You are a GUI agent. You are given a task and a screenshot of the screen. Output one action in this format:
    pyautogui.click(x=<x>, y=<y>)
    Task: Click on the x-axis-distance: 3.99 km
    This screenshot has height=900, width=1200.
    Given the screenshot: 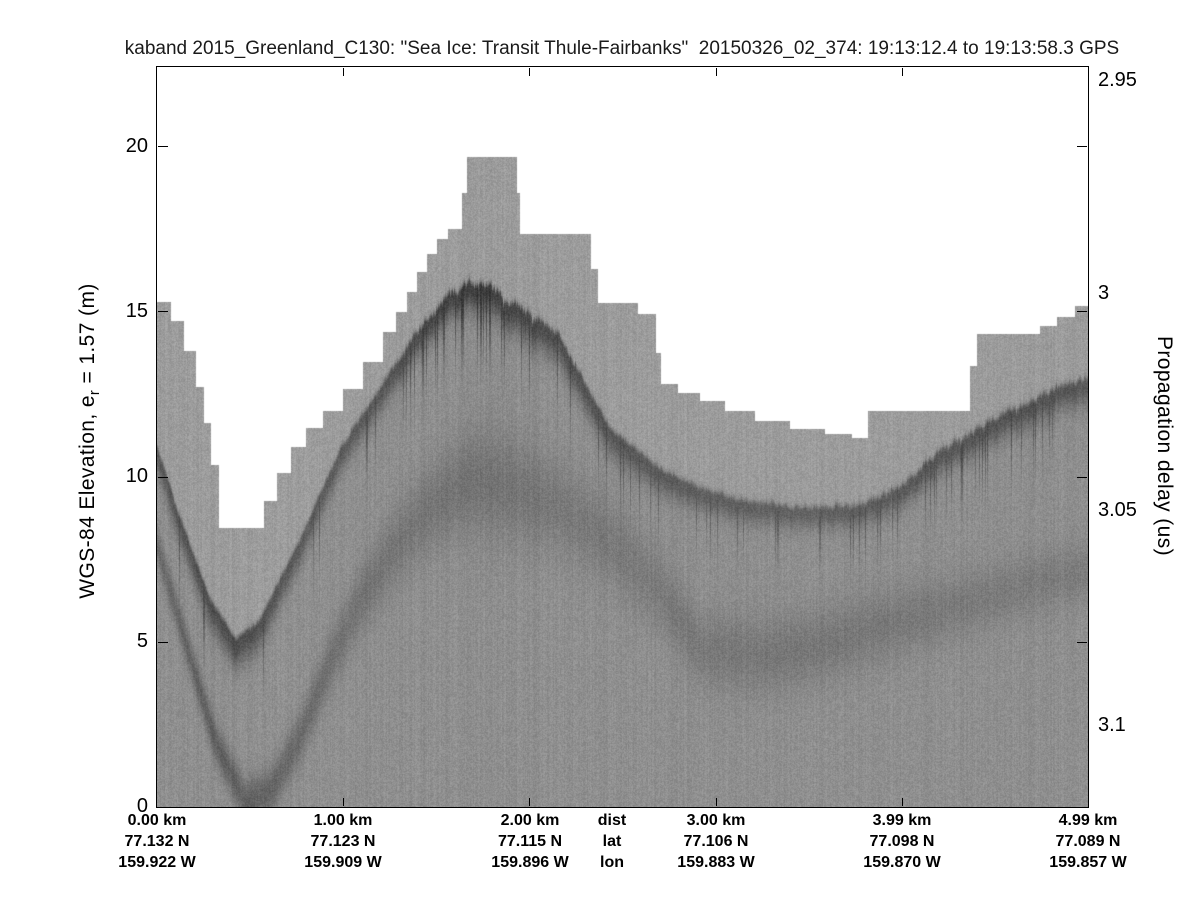 What is the action you would take?
    pyautogui.click(x=902, y=820)
    